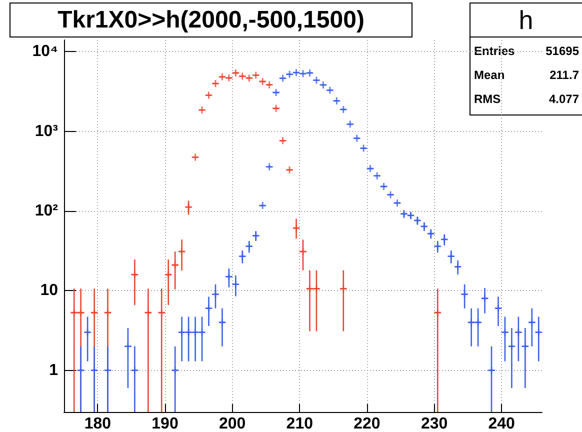 This screenshot has height=432, width=582. I want to click on x-tick-label: 190, so click(165, 424).